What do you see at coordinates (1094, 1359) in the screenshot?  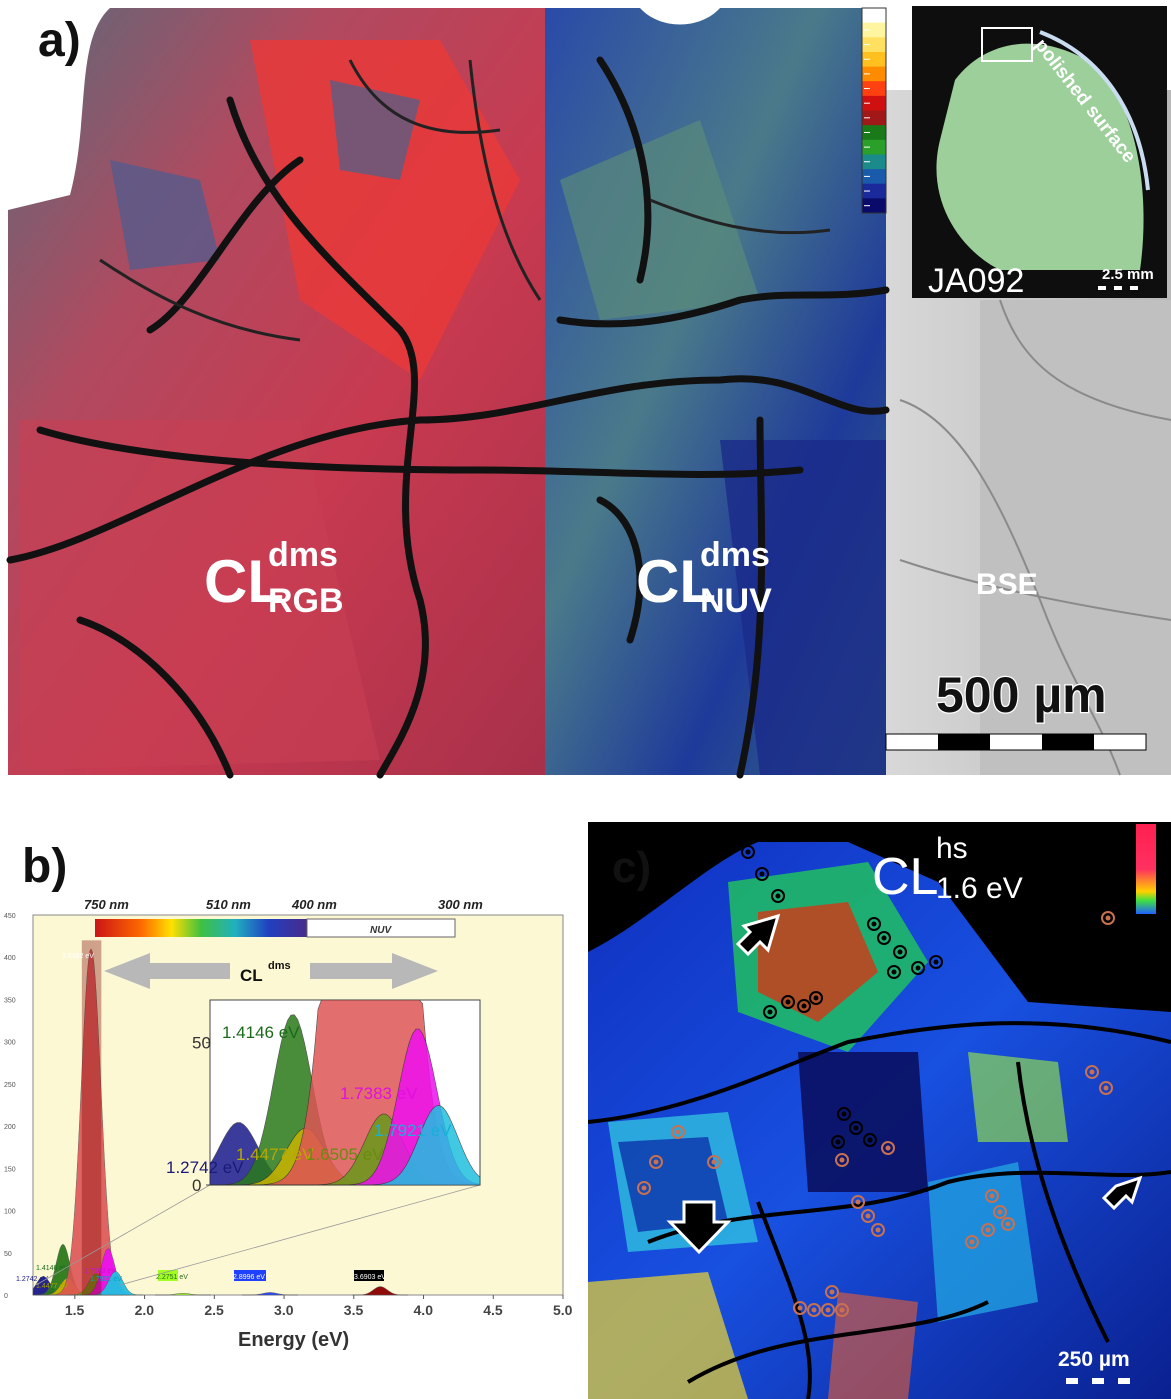 I see `scale-bar-label: 250 µm` at bounding box center [1094, 1359].